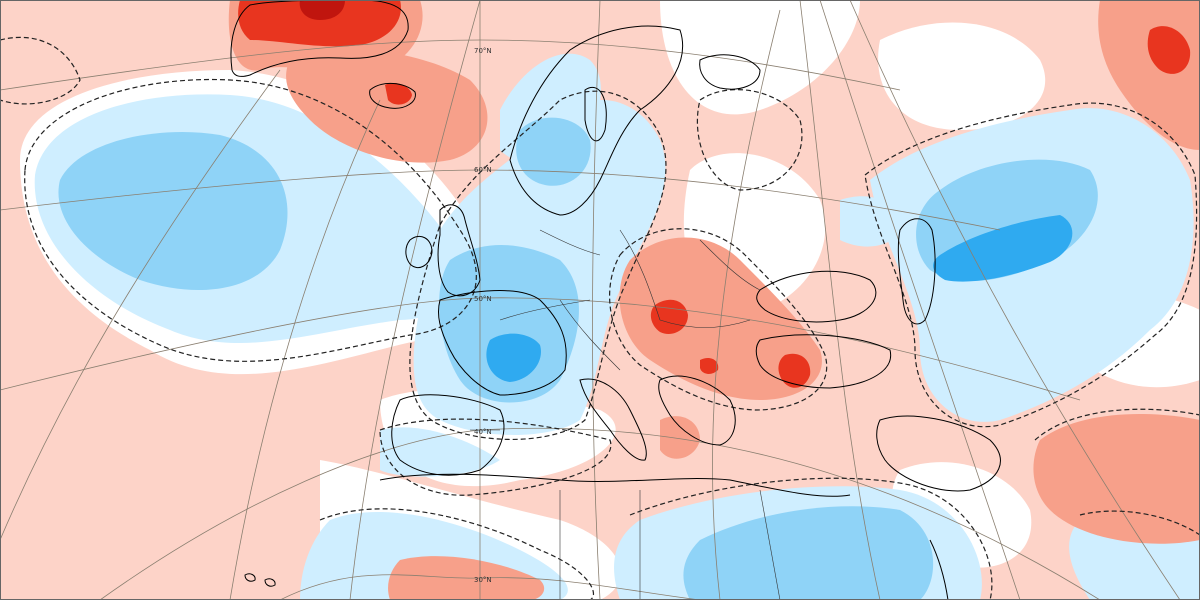  Describe the element at coordinates (483, 315) in the screenshot. I see `latitude-labels: 70°N 60°N 50°N 40°N 30°N` at that location.